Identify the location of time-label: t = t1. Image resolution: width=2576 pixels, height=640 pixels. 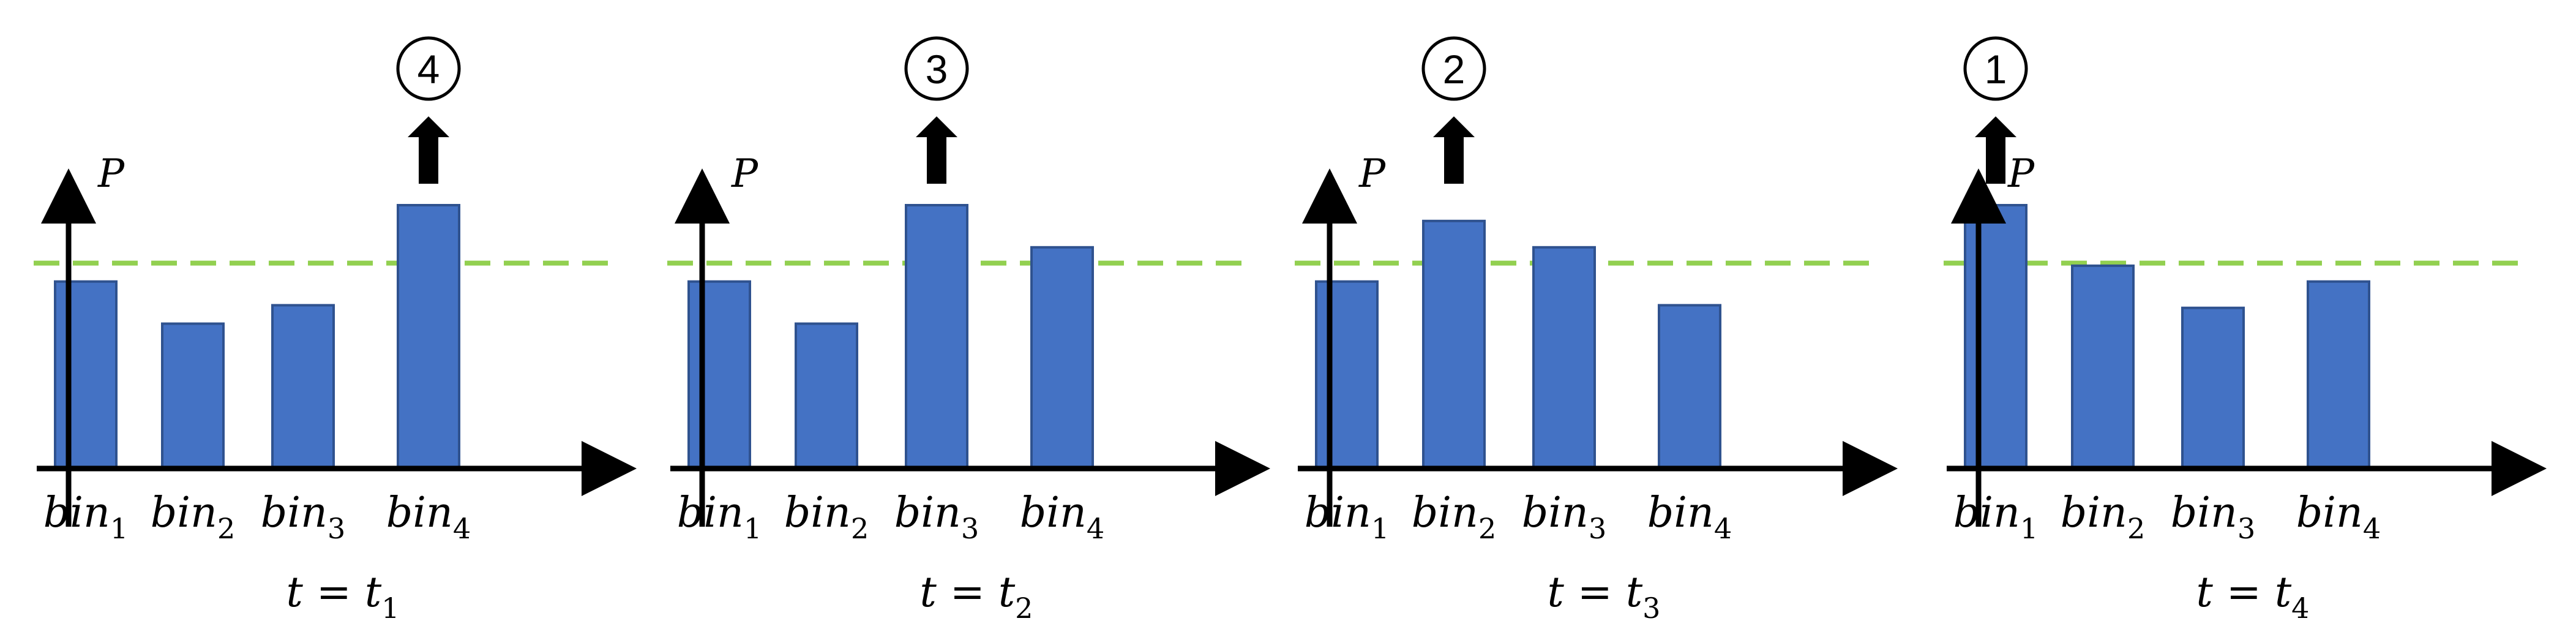
(343, 596).